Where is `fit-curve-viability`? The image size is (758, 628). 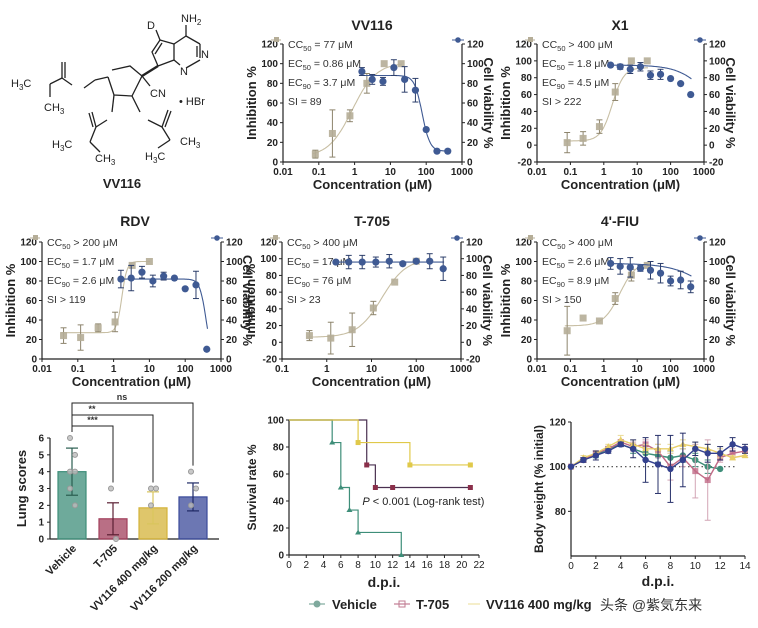
fit-curve-viability is located at coordinates (404, 113).